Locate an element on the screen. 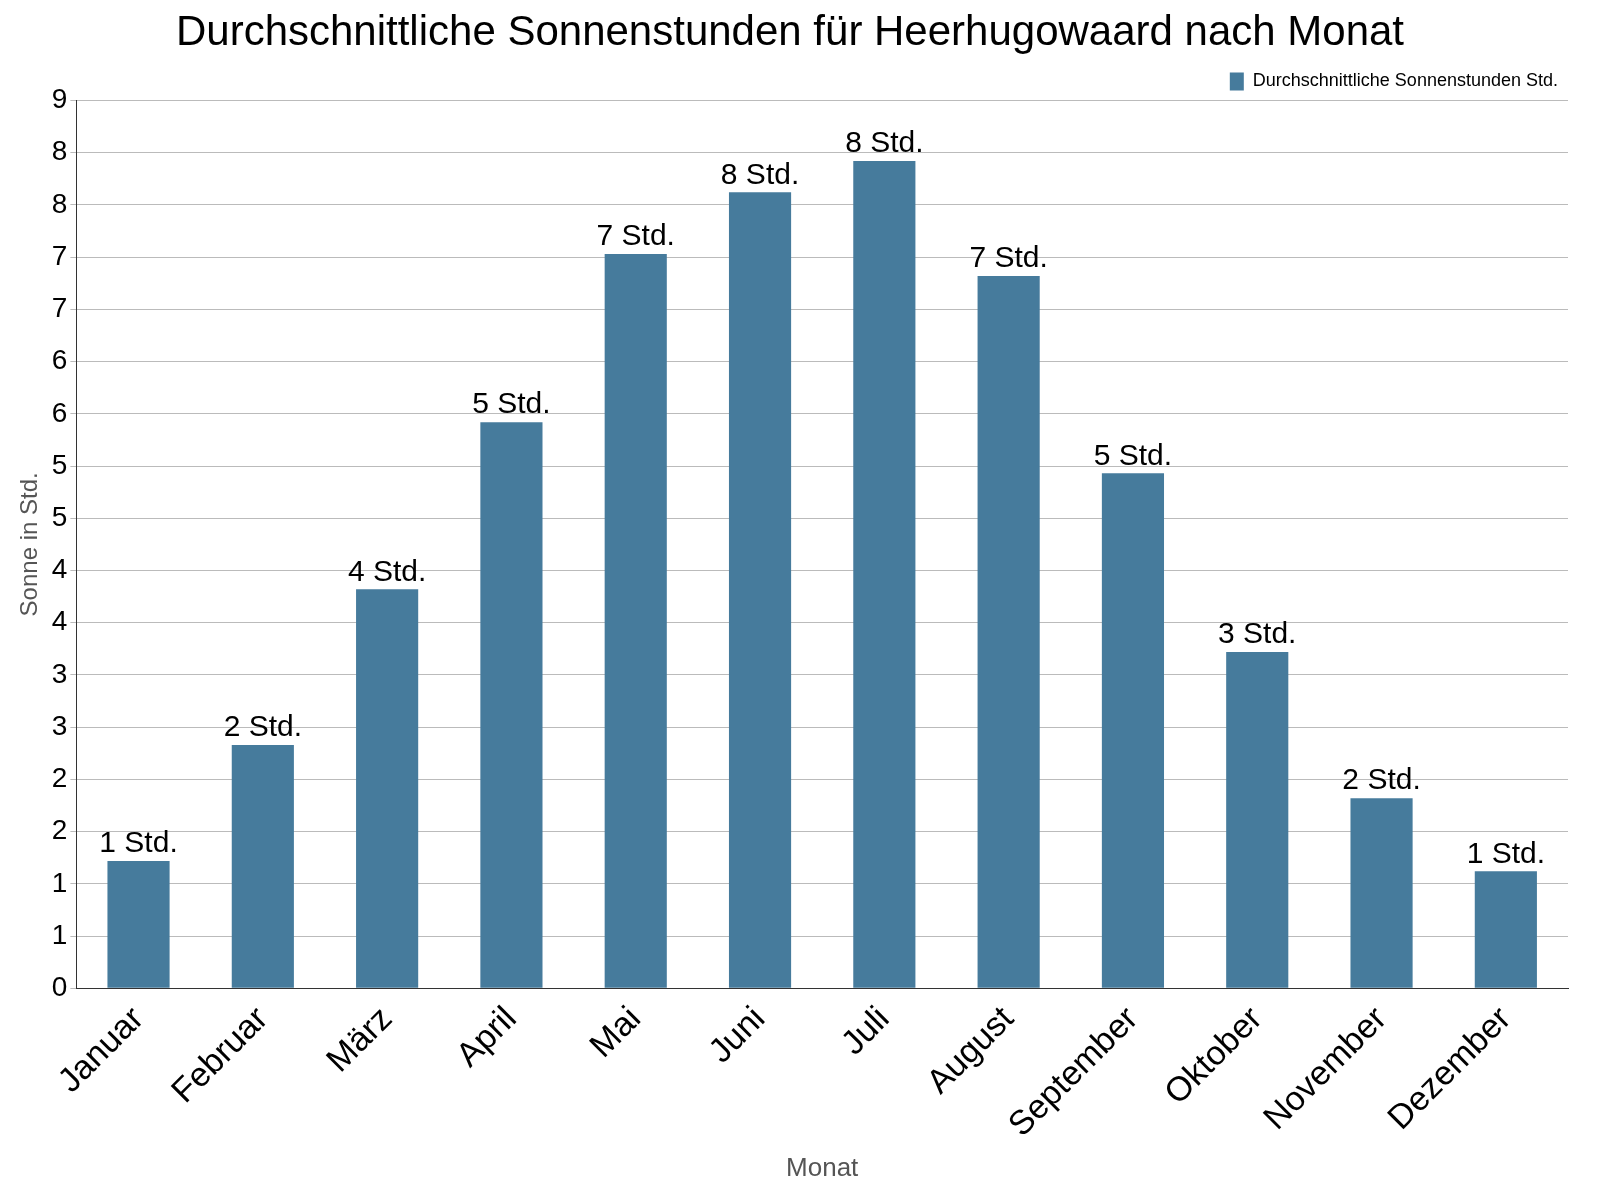 The height and width of the screenshot is (1200, 1600). y-axis-title: Sonne in Std. is located at coordinates (29, 544).